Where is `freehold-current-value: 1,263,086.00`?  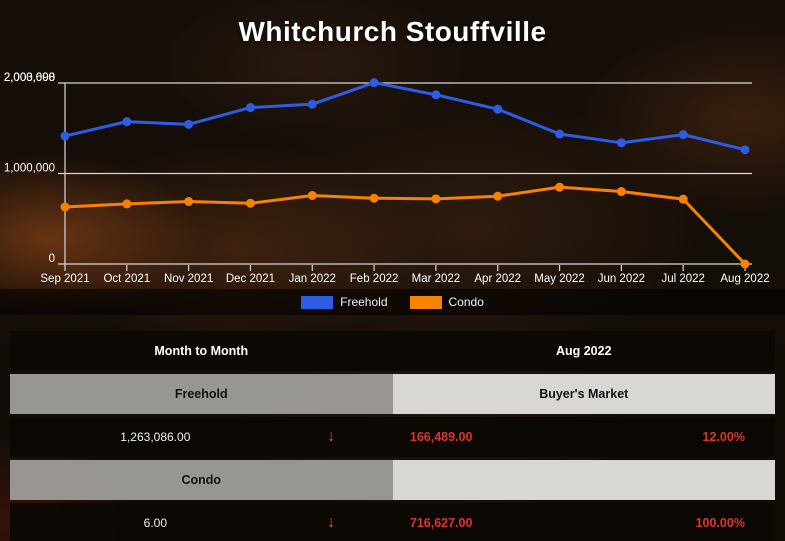
freehold-current-value: 1,263,086.00 is located at coordinates (155, 437).